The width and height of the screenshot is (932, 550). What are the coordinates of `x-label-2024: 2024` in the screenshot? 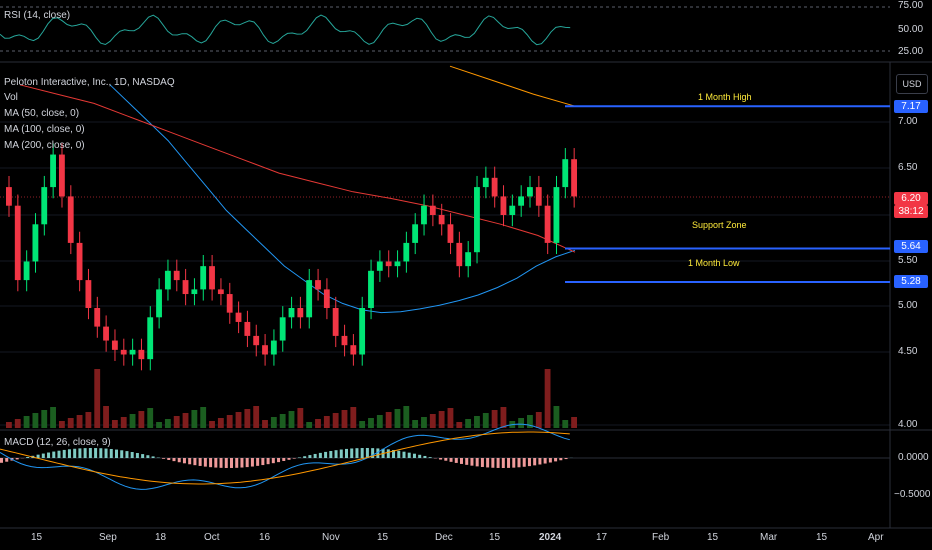 It's located at (550, 537).